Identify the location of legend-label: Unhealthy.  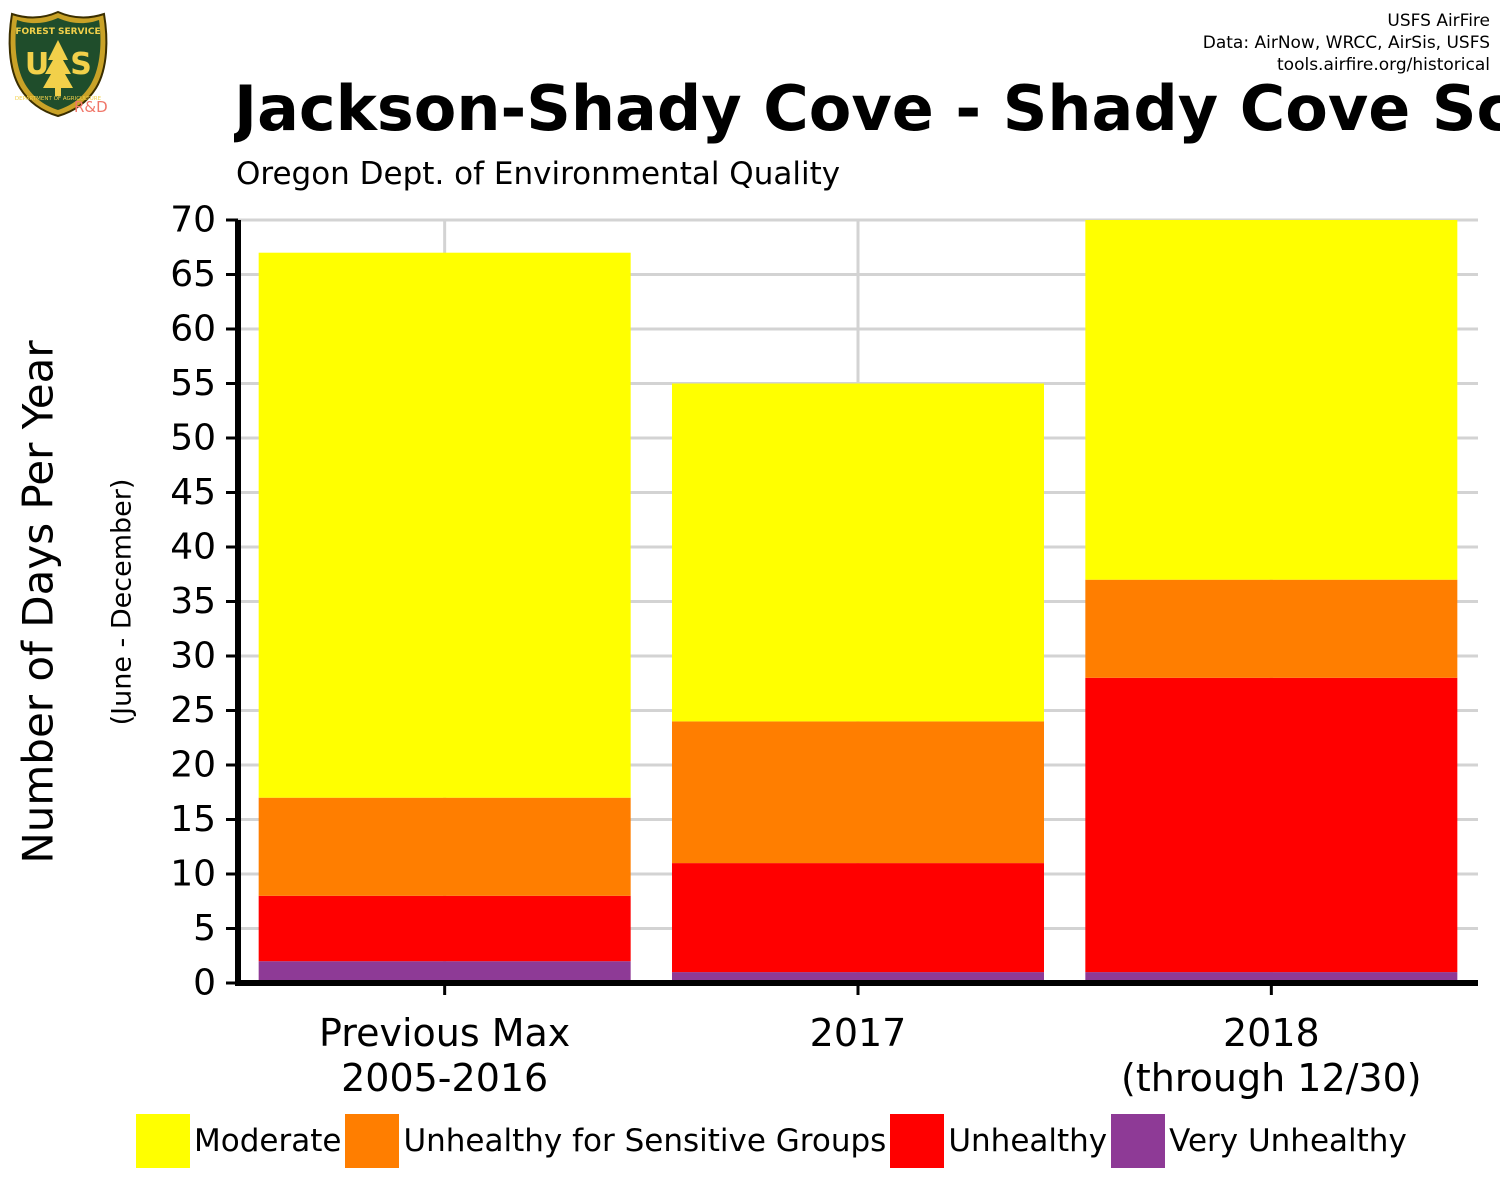
(1028, 1141).